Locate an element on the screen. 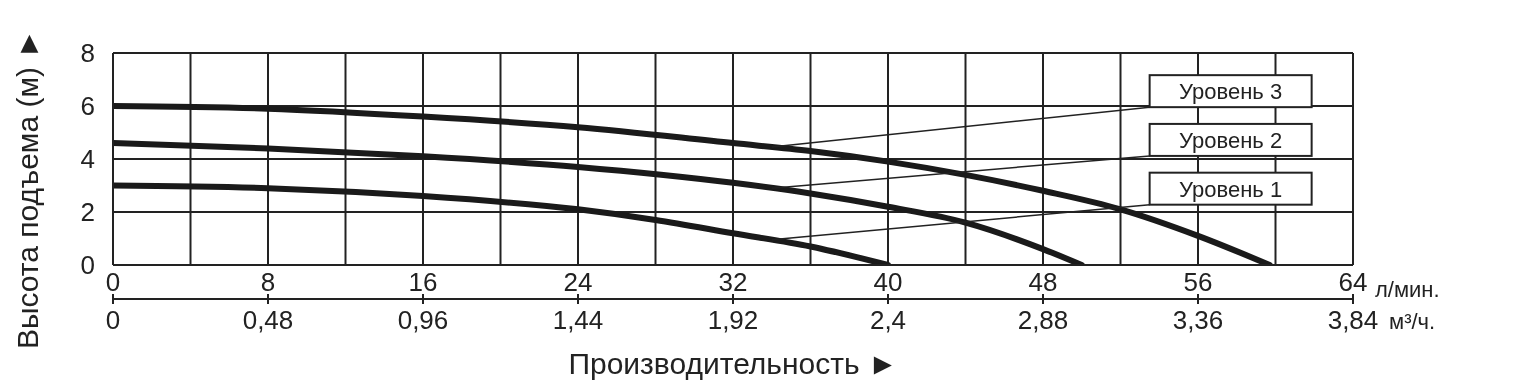  text: Уровень 2 is located at coordinates (1231, 140).